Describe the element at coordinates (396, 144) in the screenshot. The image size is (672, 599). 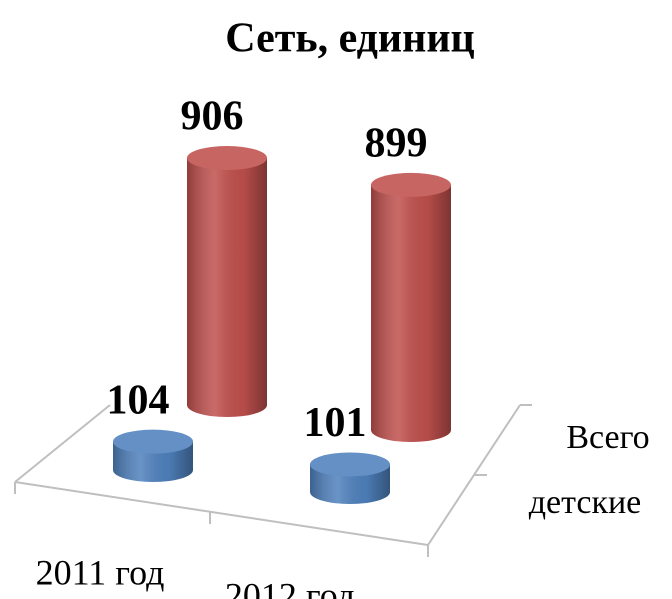
I see `data-label: 899` at that location.